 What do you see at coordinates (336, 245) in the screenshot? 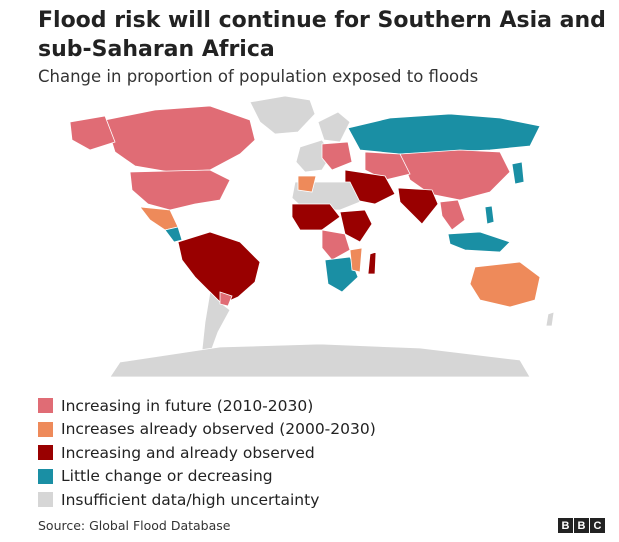
I see `region-central-africa` at bounding box center [336, 245].